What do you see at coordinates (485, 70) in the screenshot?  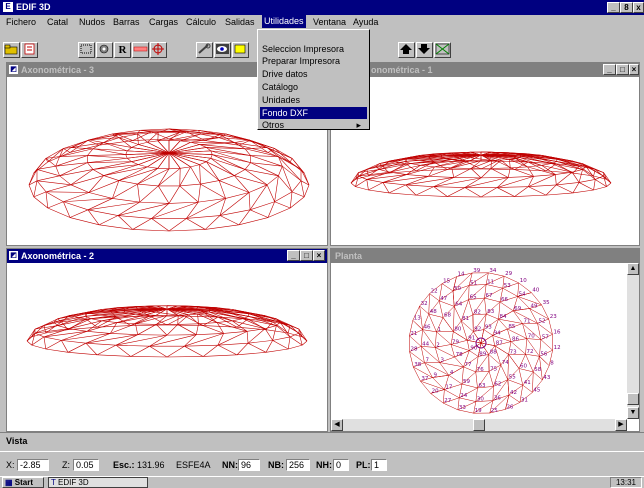 I see `axonometric-1-titlebar: onométrica - 1 _ □ ×` at bounding box center [485, 70].